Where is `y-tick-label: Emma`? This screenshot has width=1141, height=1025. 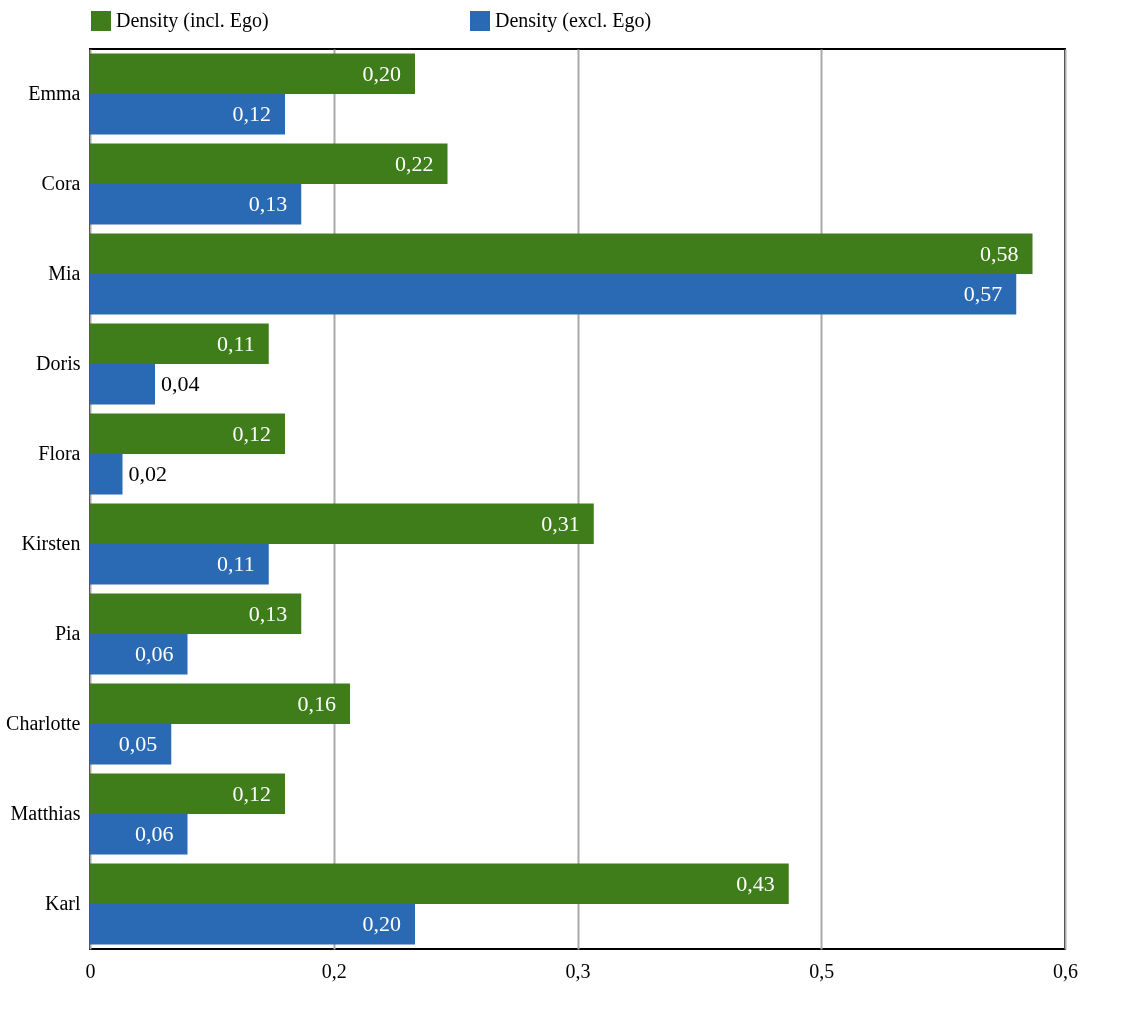
y-tick-label: Emma is located at coordinates (54, 93).